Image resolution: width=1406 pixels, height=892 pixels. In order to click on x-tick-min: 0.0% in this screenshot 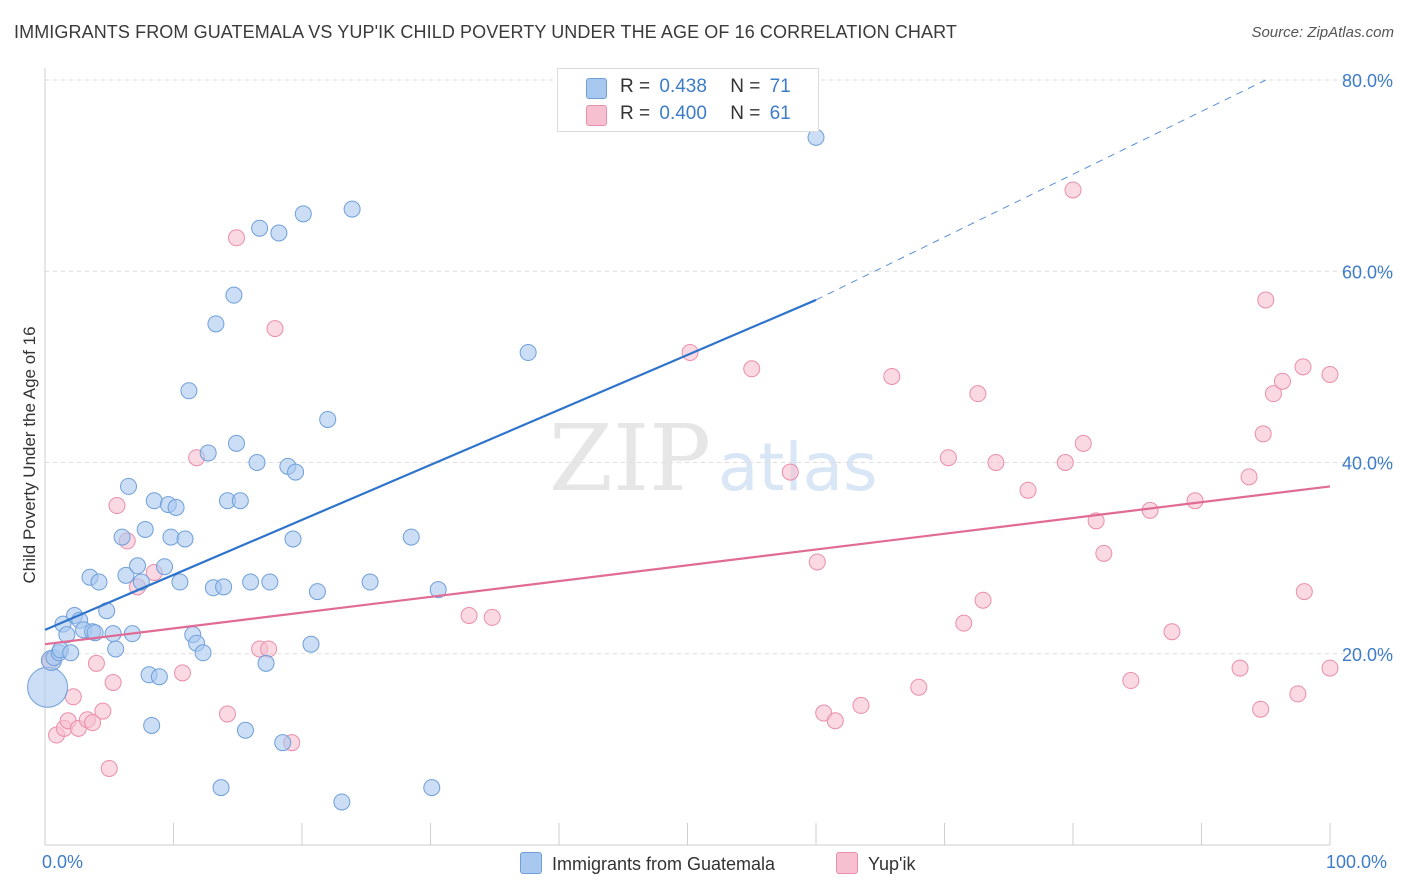, I will do `click(63, 862)`.